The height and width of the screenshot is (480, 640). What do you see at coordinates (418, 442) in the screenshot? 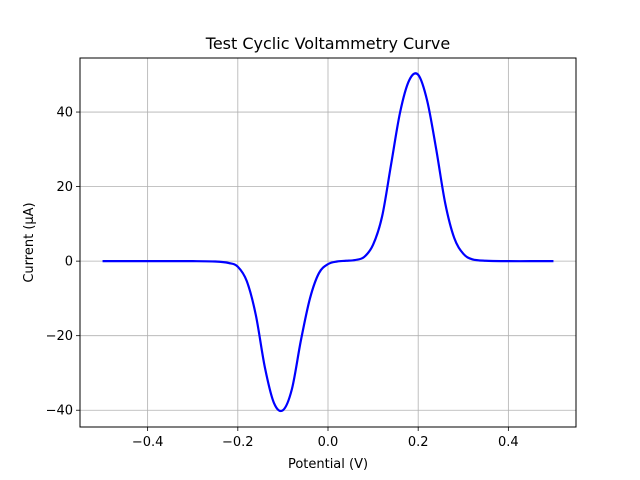
I see `x-tick-label: 0.2` at bounding box center [418, 442].